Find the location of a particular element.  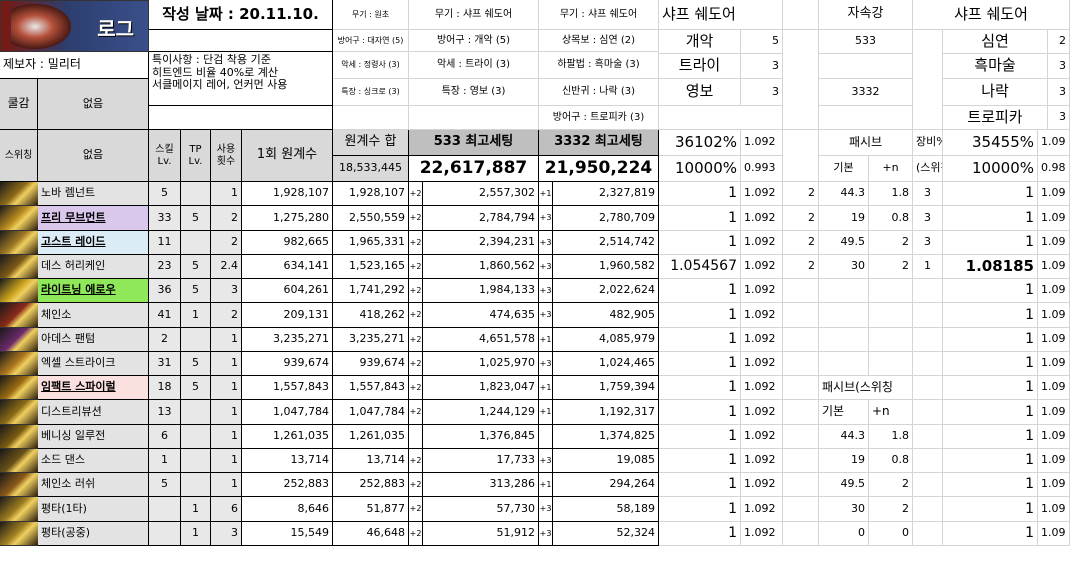

gear-set2-4: 방어구 : 트로피카 (3) is located at coordinates (599, 118).